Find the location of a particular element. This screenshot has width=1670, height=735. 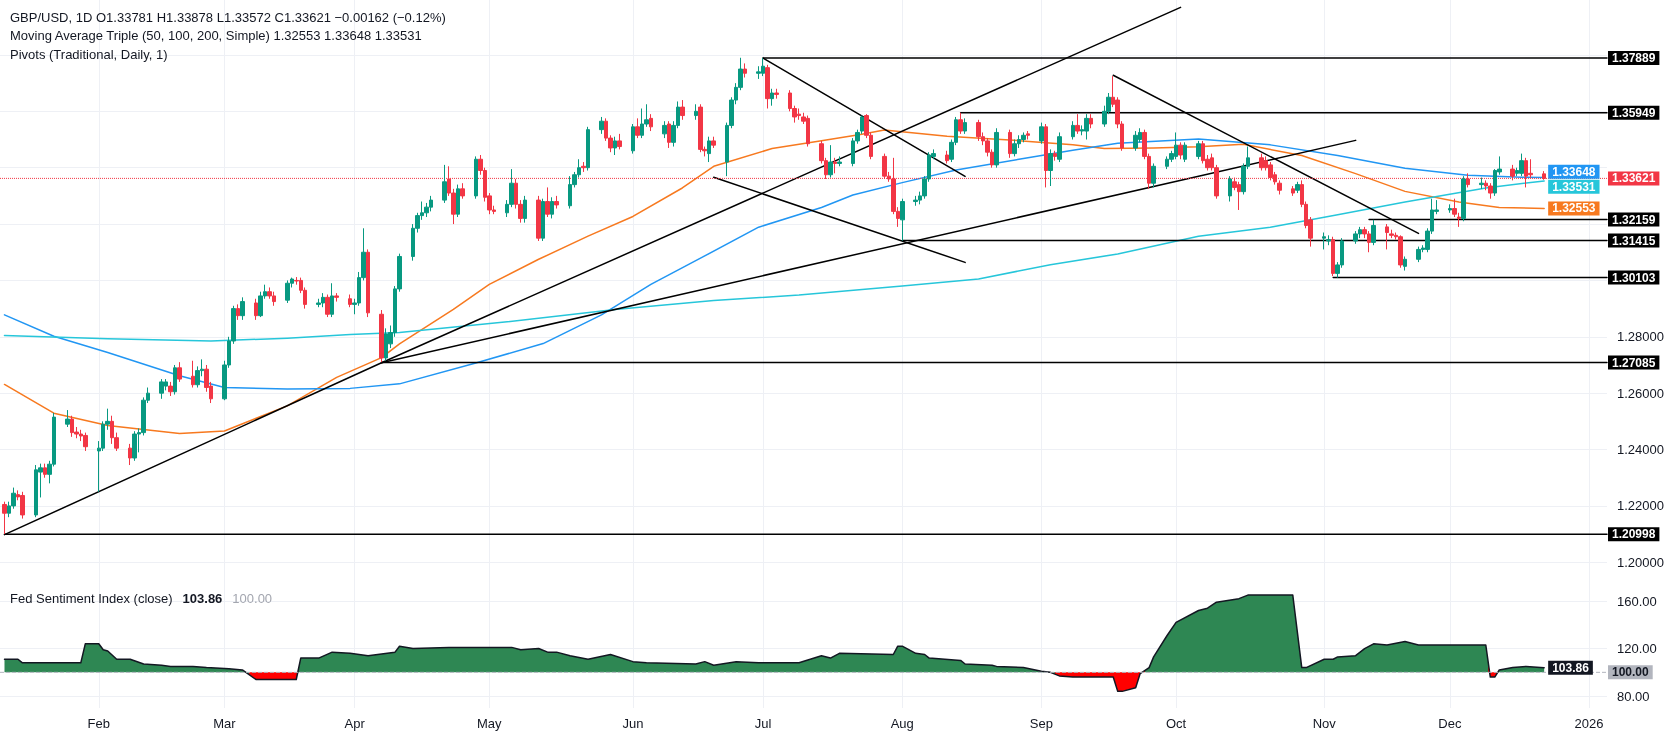

x-tick-label: Dec is located at coordinates (1450, 723).